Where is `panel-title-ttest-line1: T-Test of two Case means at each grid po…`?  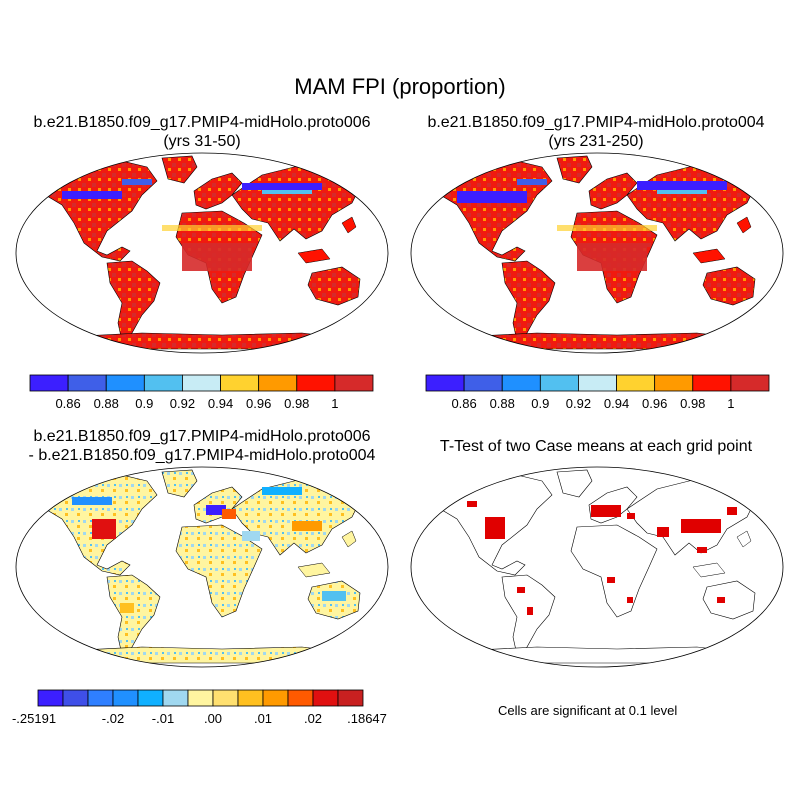 panel-title-ttest-line1: T-Test of two Case means at each grid po… is located at coordinates (596, 446).